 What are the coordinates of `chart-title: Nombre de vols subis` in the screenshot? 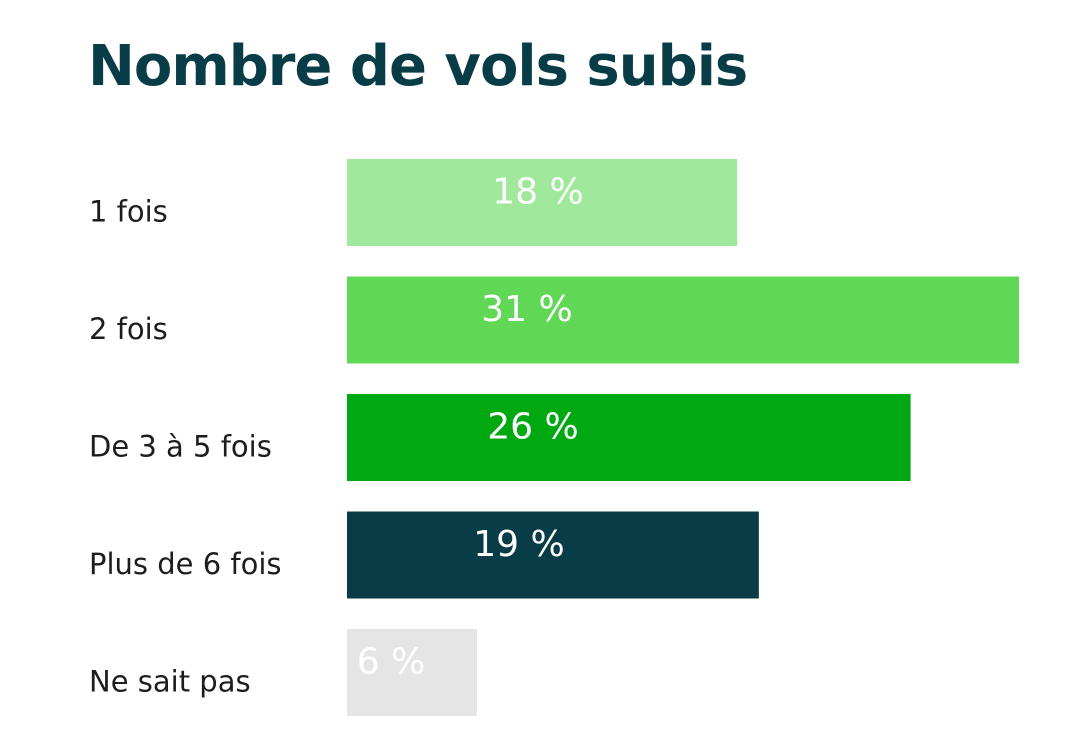 It's located at (418, 66).